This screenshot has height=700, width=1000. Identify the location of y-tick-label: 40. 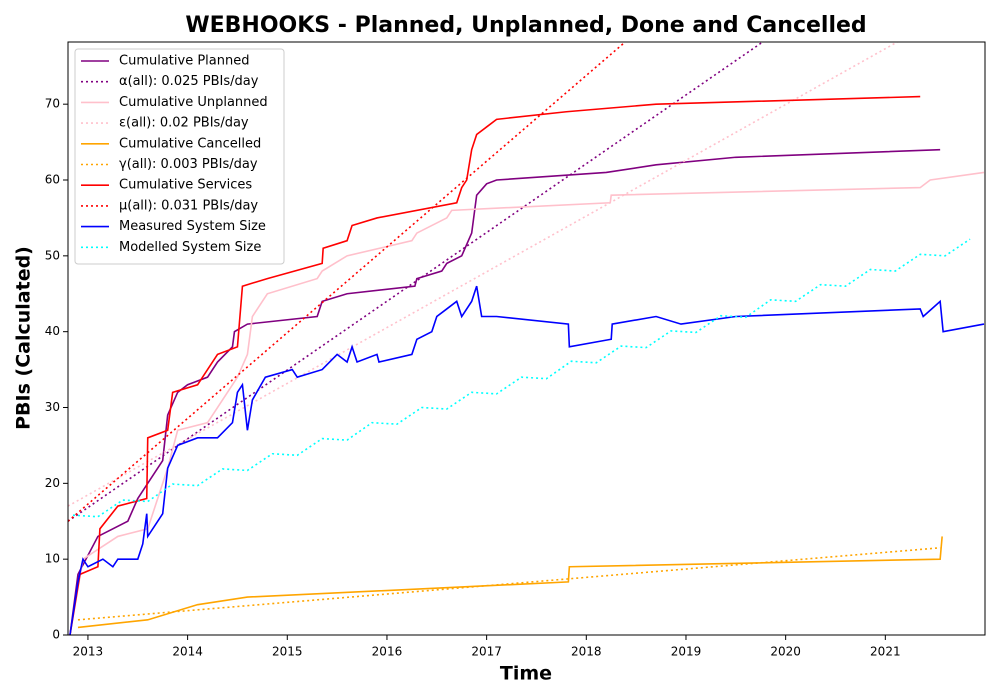
(52, 331).